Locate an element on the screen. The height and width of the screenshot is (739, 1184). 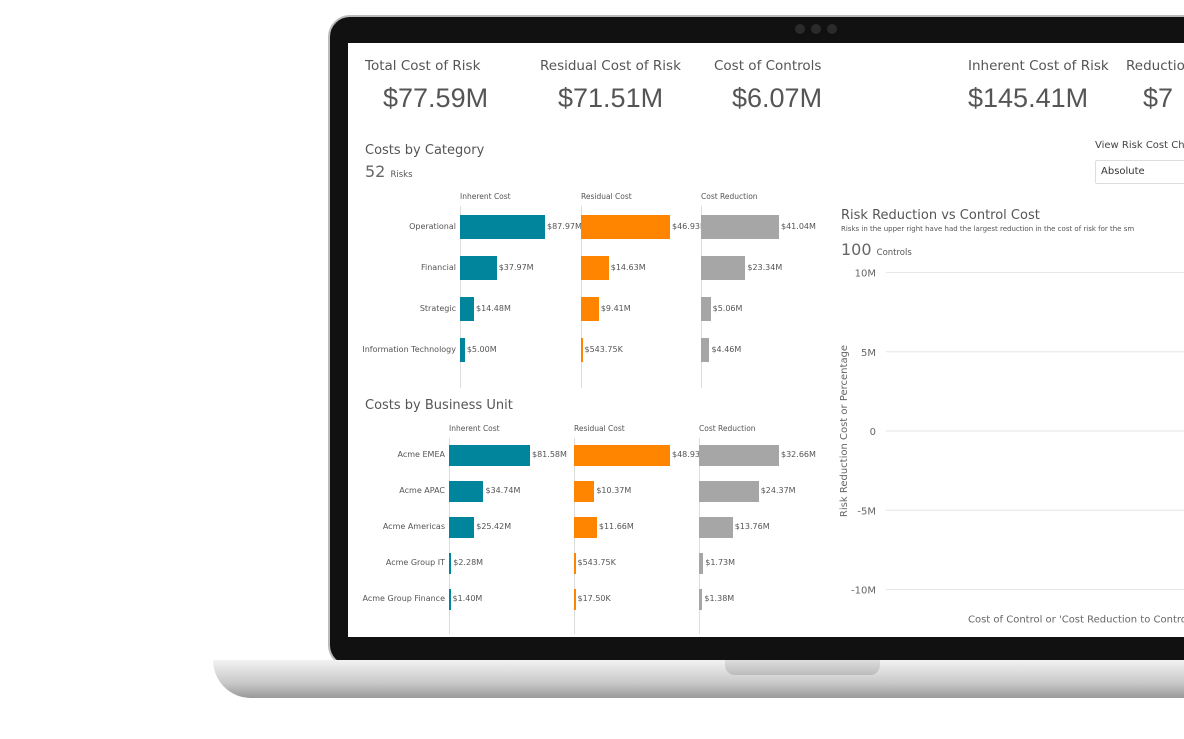
risk-count-value: 52 is located at coordinates (375, 171).